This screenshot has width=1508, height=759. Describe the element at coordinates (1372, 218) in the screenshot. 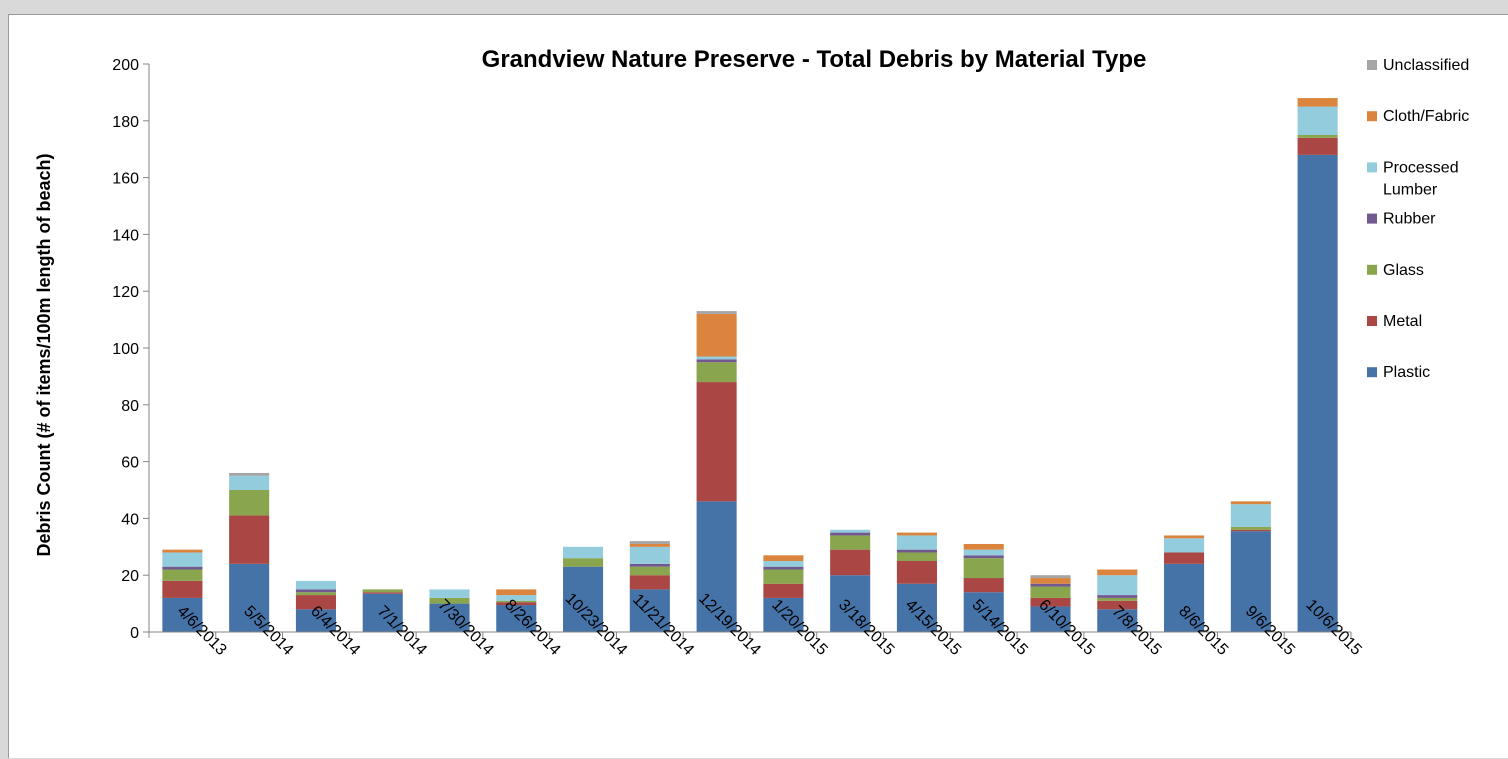

I see `legend-swatch-rubber` at that location.